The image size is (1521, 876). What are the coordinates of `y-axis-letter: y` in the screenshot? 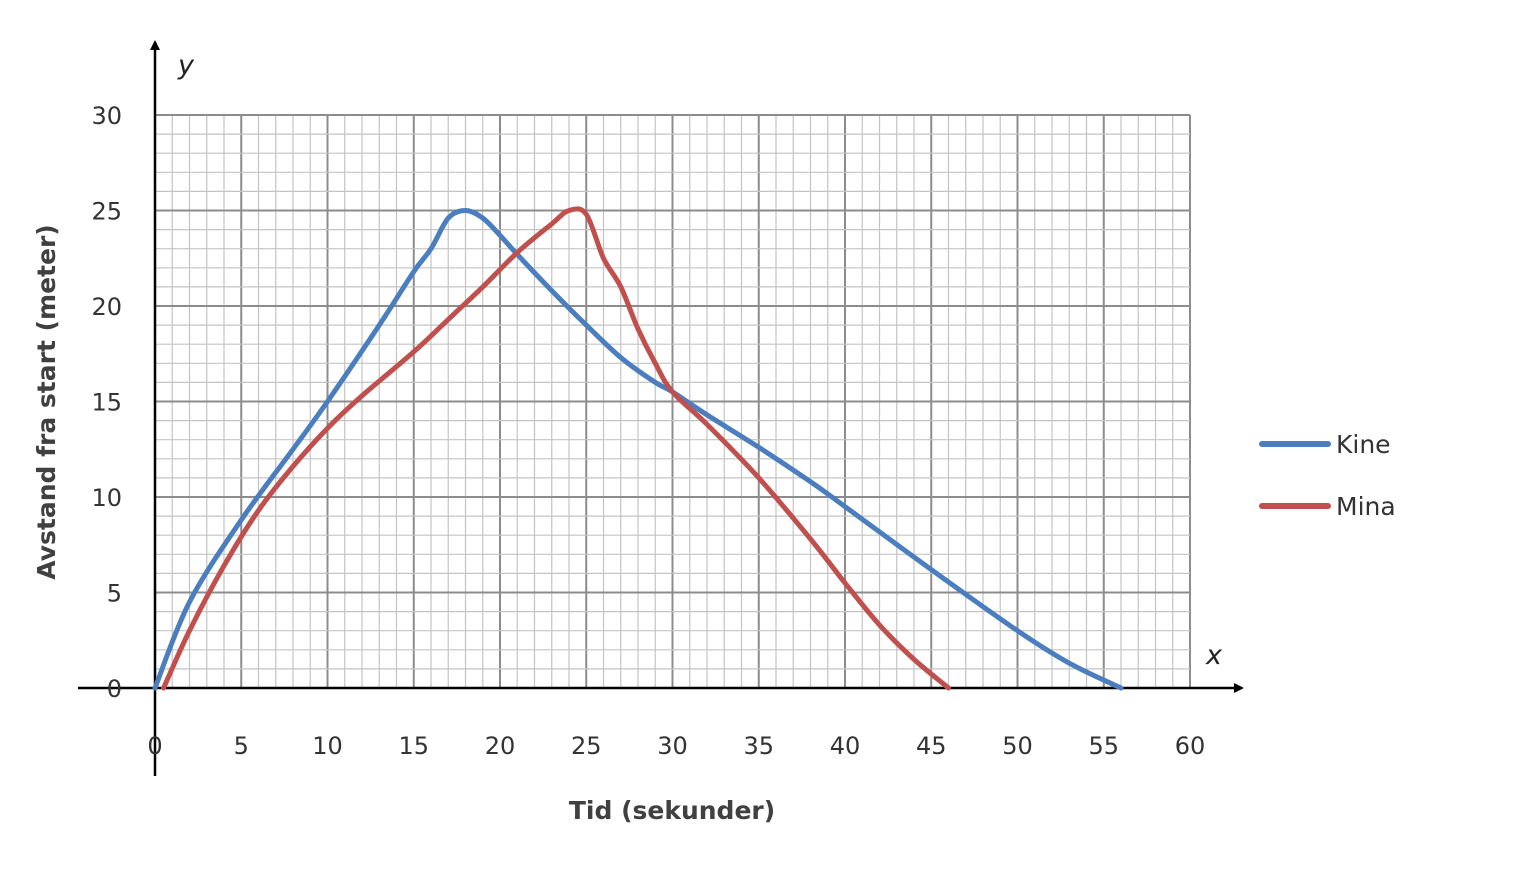 It's located at (186, 65).